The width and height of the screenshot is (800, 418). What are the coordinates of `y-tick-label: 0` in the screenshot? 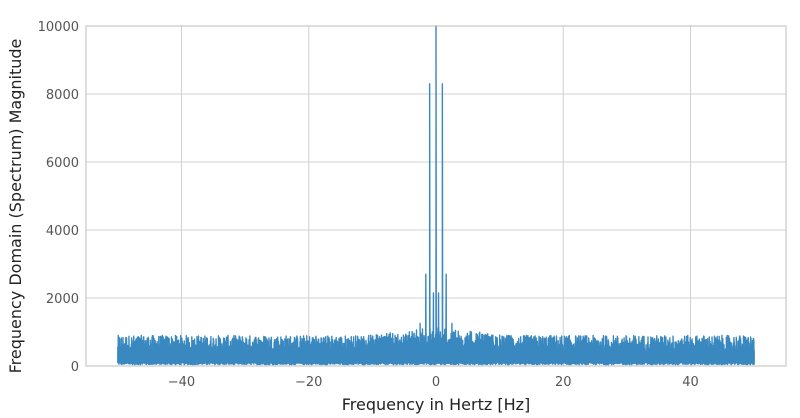 It's located at (75, 367).